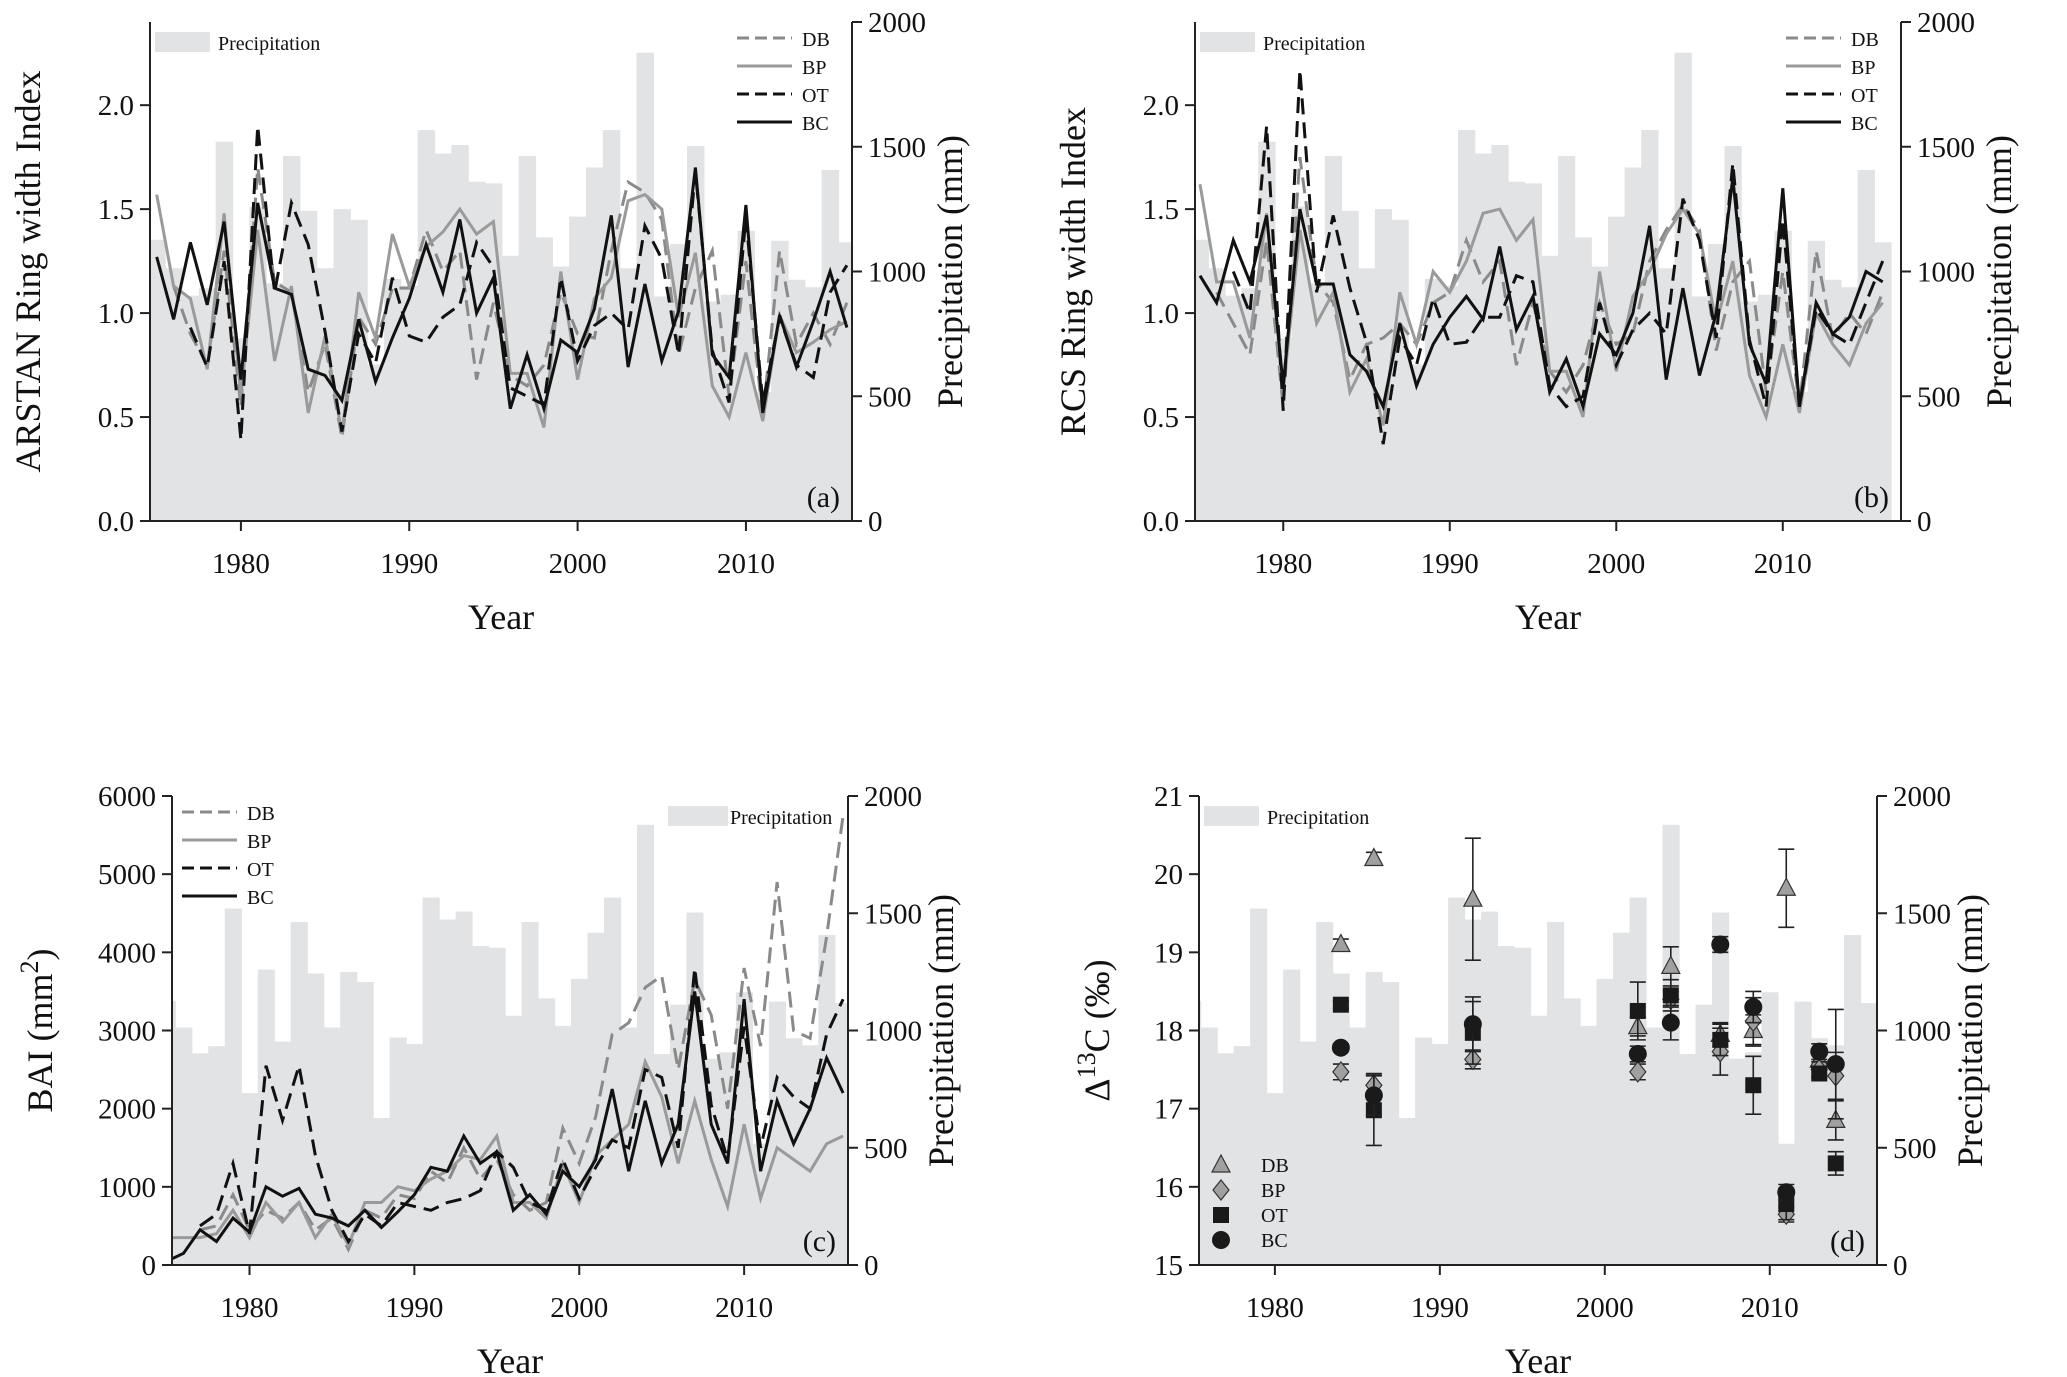 The width and height of the screenshot is (2067, 1377). Describe the element at coordinates (1946, 148) in the screenshot. I see `y2-tick-label: 1500` at that location.